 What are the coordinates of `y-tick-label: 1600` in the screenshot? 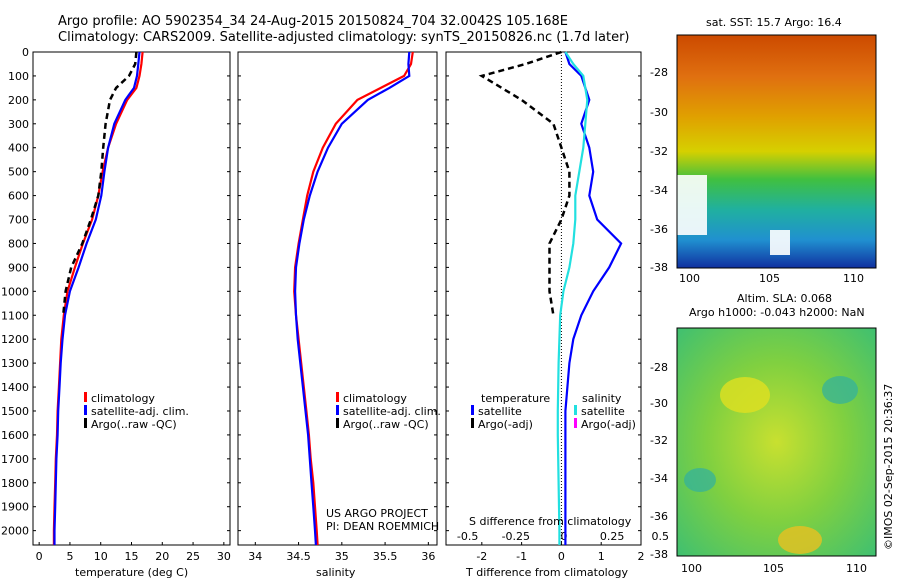 It's located at (15, 435).